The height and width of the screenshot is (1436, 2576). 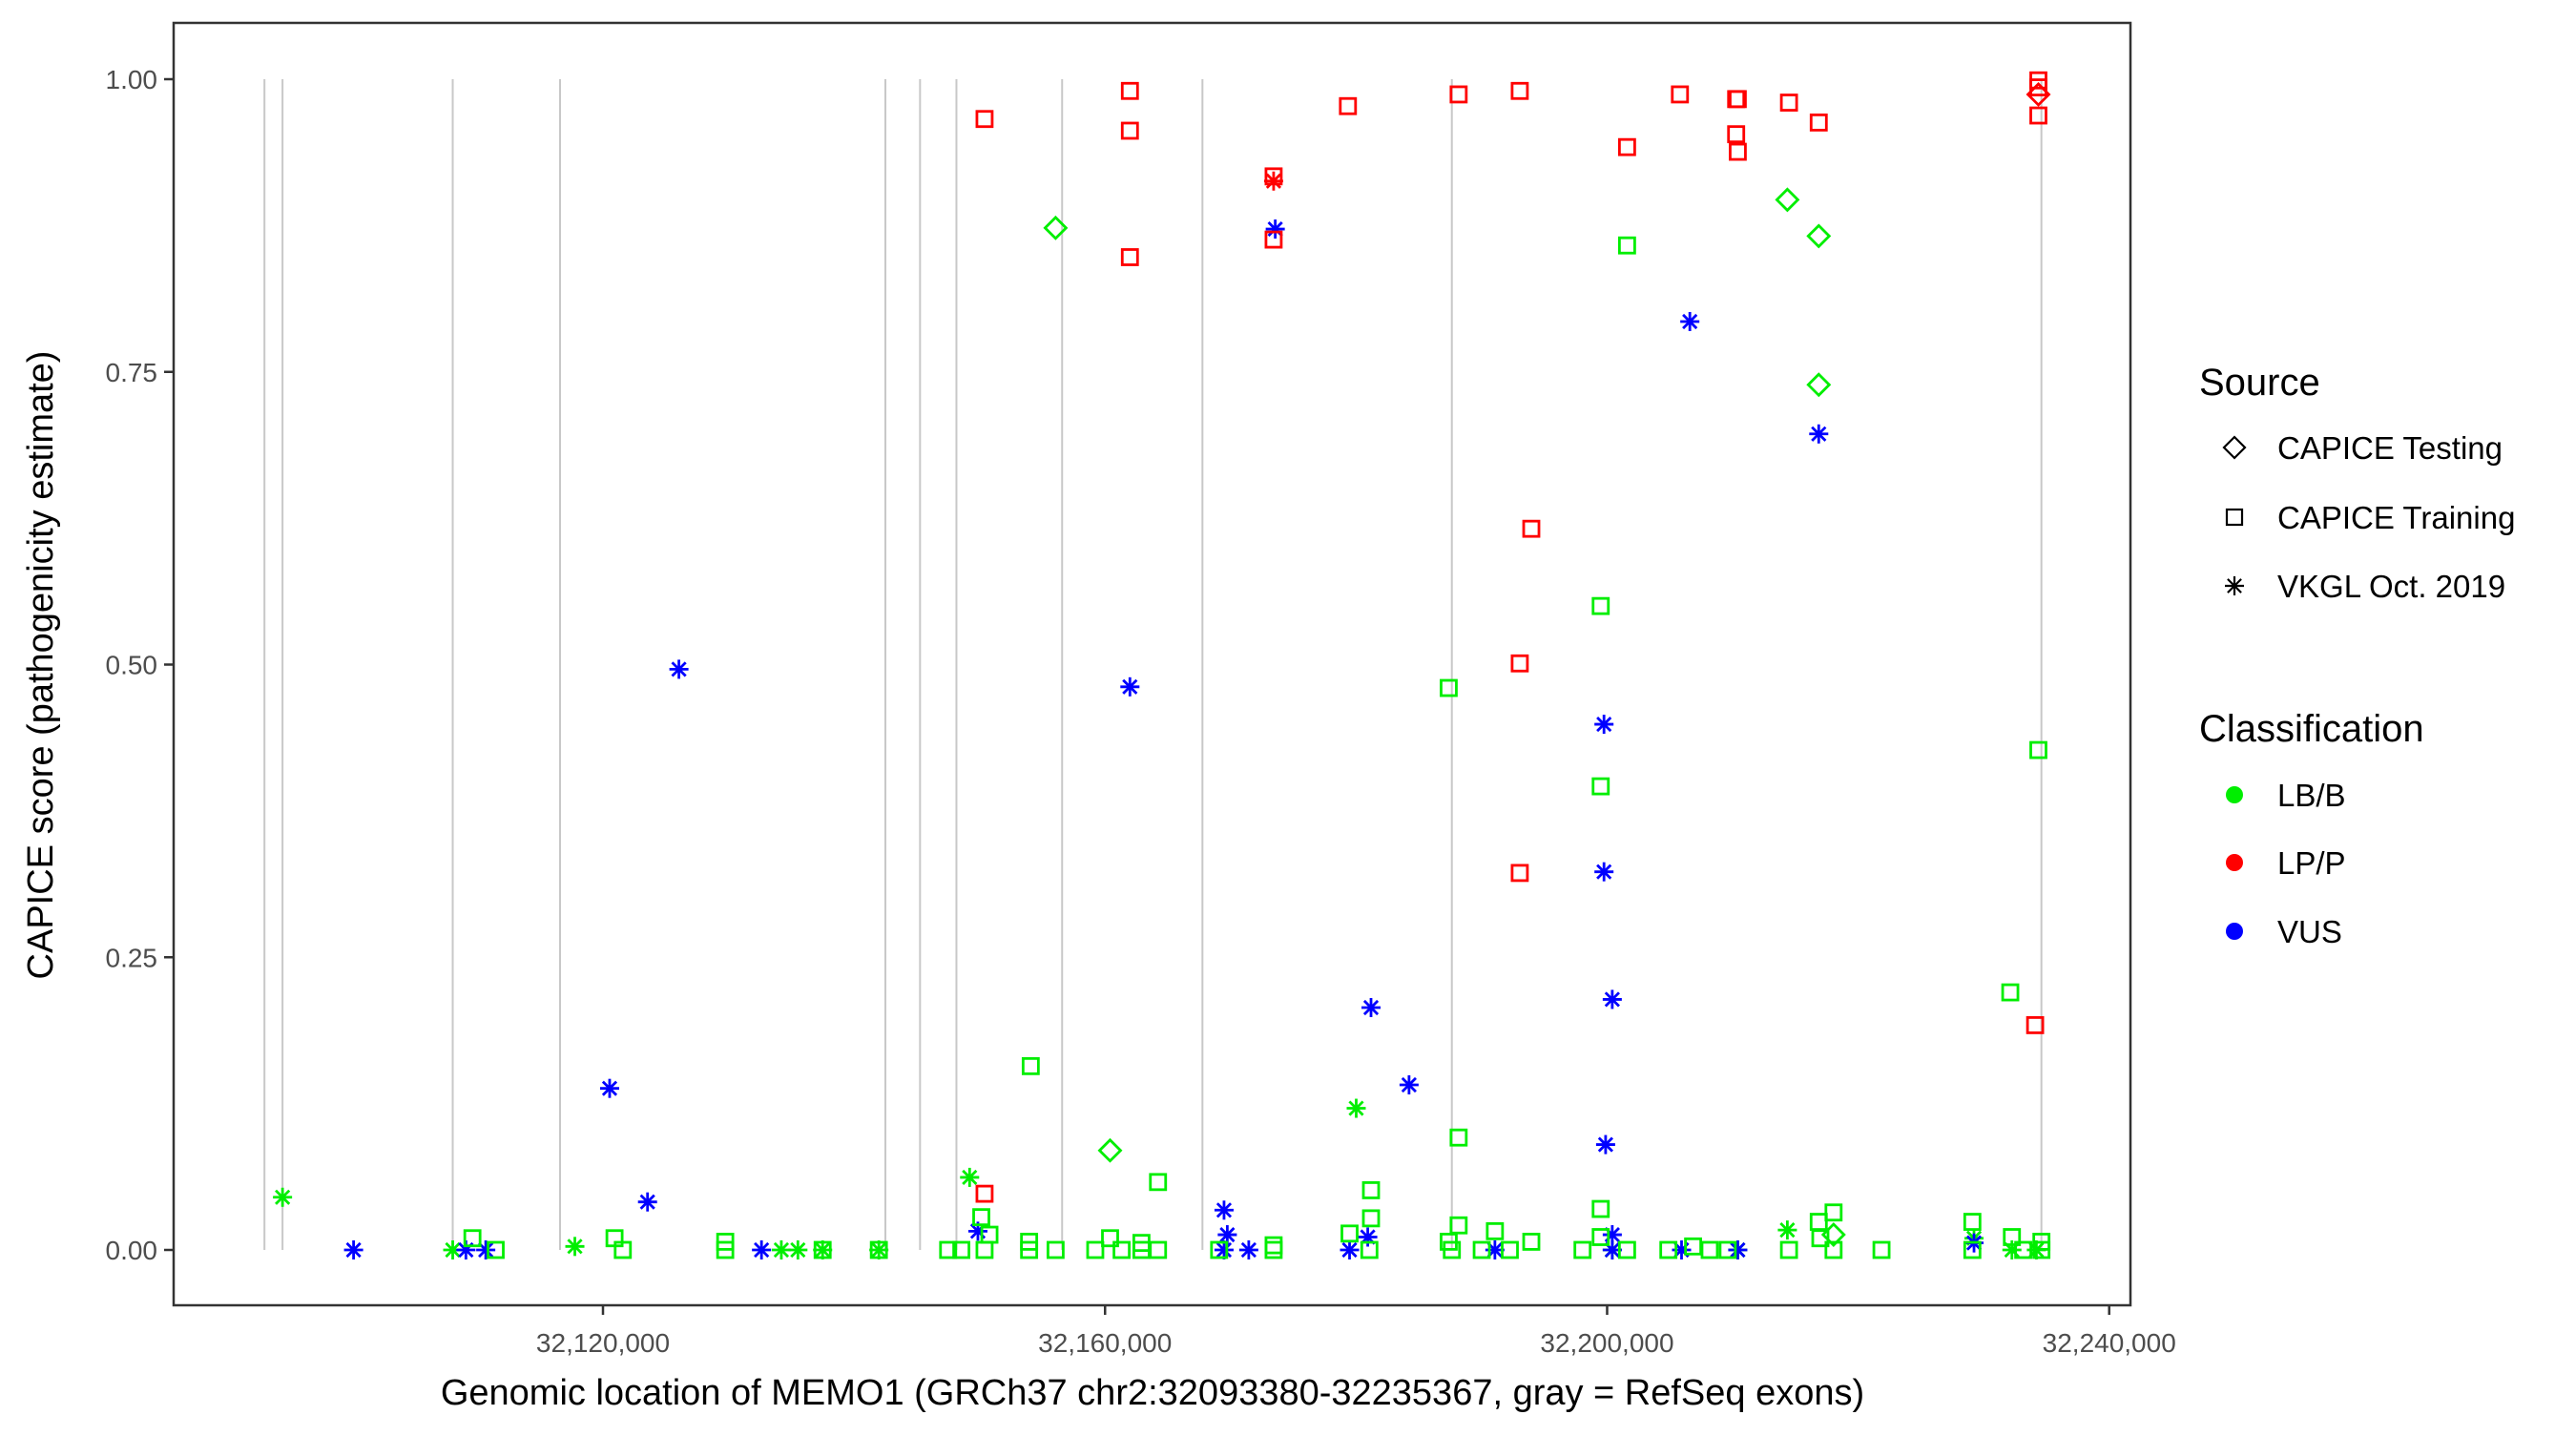 I want to click on legend-dot-icon, so click(x=2234, y=862).